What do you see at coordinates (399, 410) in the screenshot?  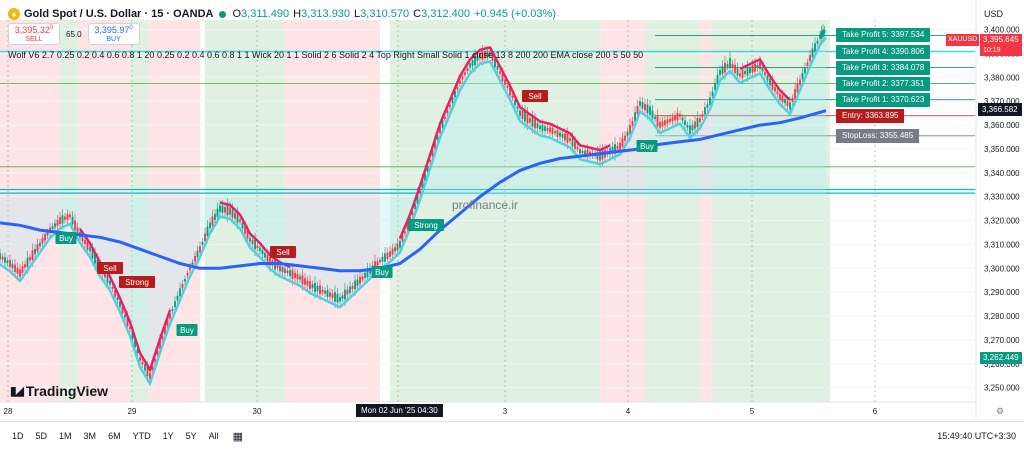 I see `crosshair-date-tag: Mon 02 Jun '25 04:30` at bounding box center [399, 410].